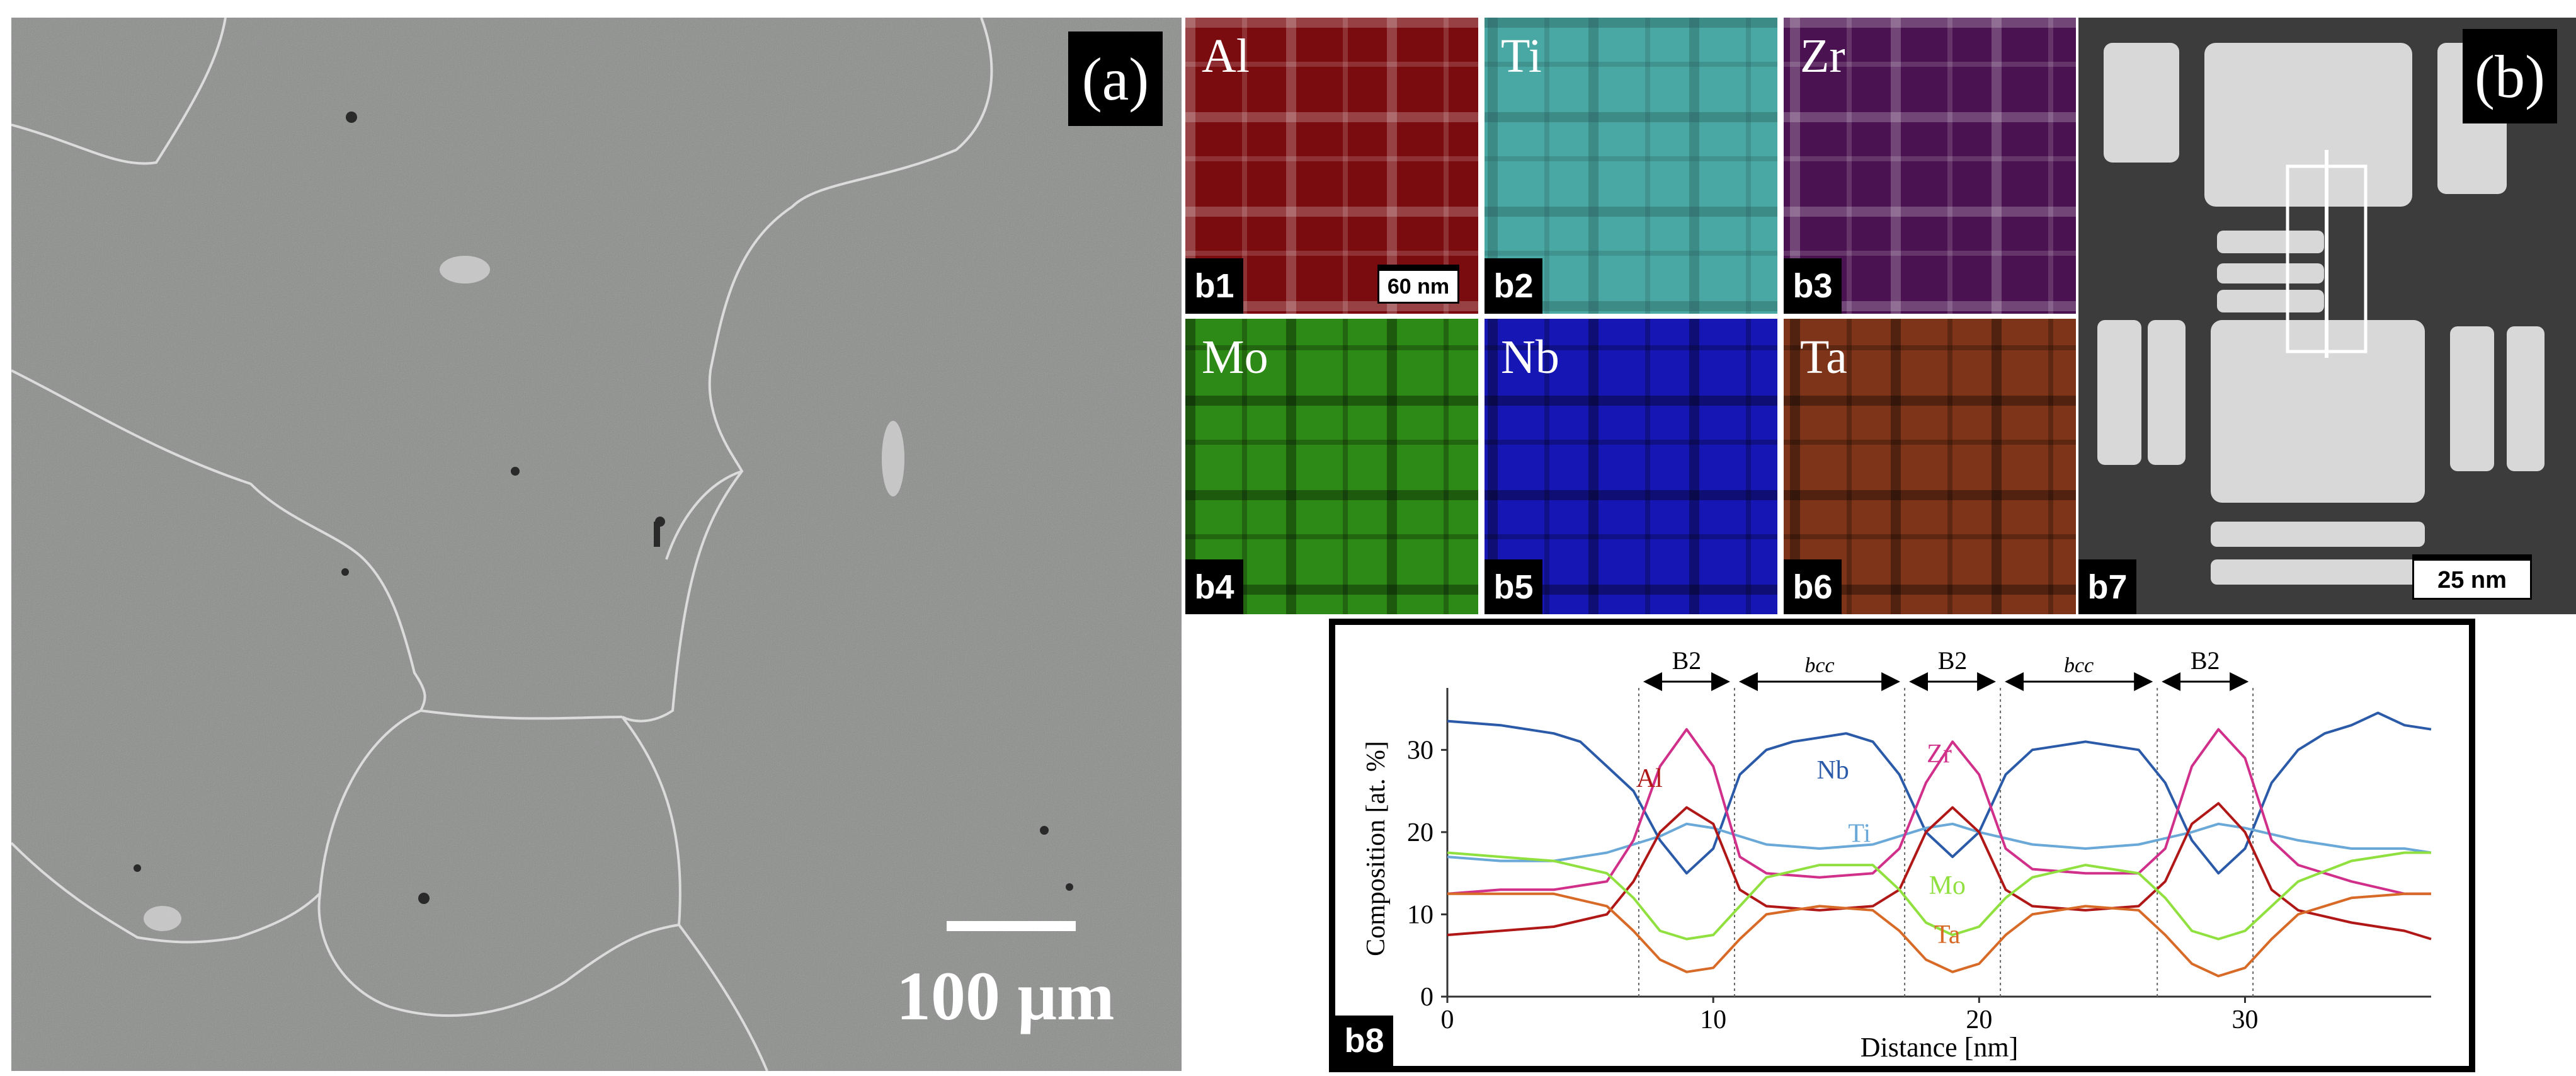 The width and height of the screenshot is (2576, 1076). Describe the element at coordinates (1011, 926) in the screenshot. I see `scale-bar` at that location.